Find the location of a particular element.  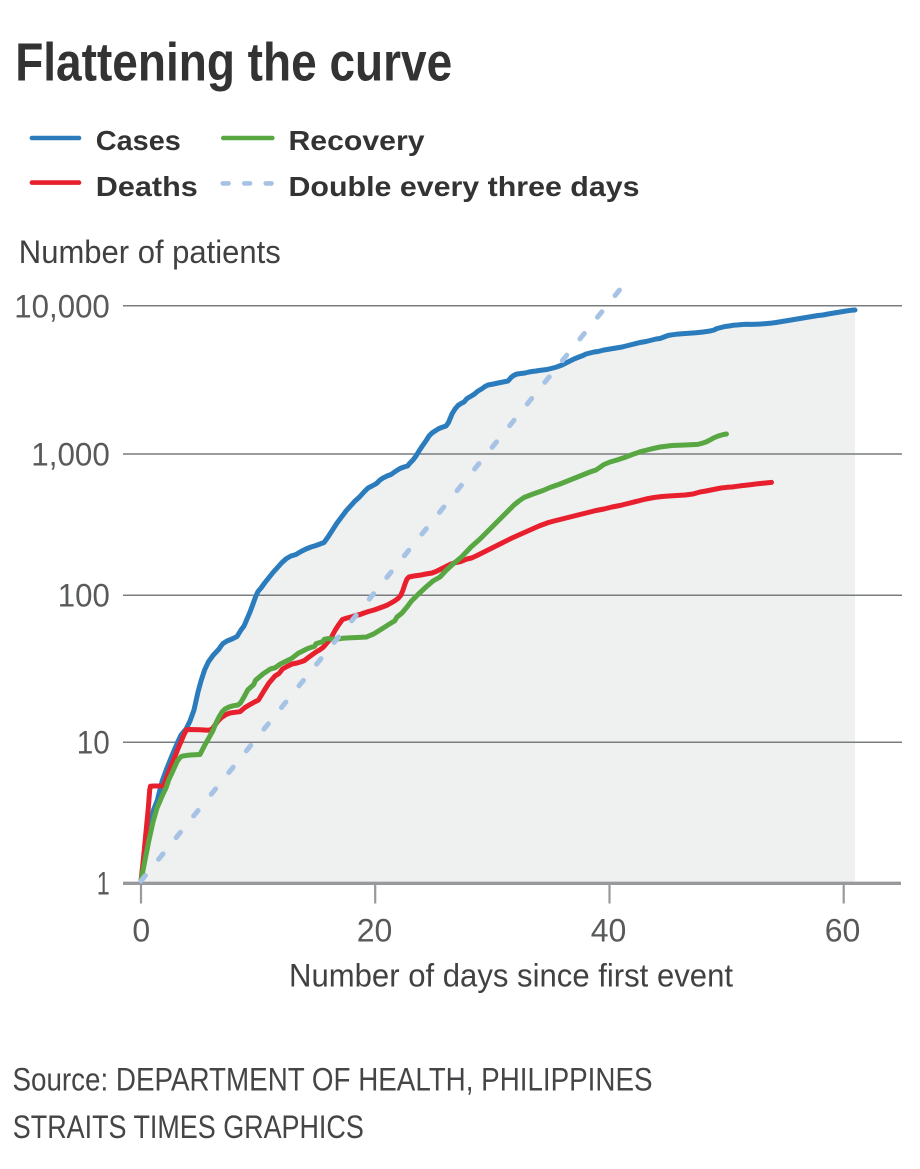

svg-text: 40 is located at coordinates (609, 931).